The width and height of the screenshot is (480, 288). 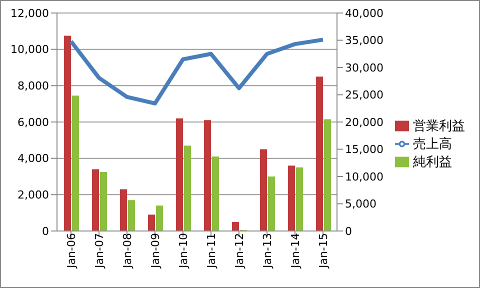 I want to click on y2-tick-label: 15,000, so click(x=364, y=149).